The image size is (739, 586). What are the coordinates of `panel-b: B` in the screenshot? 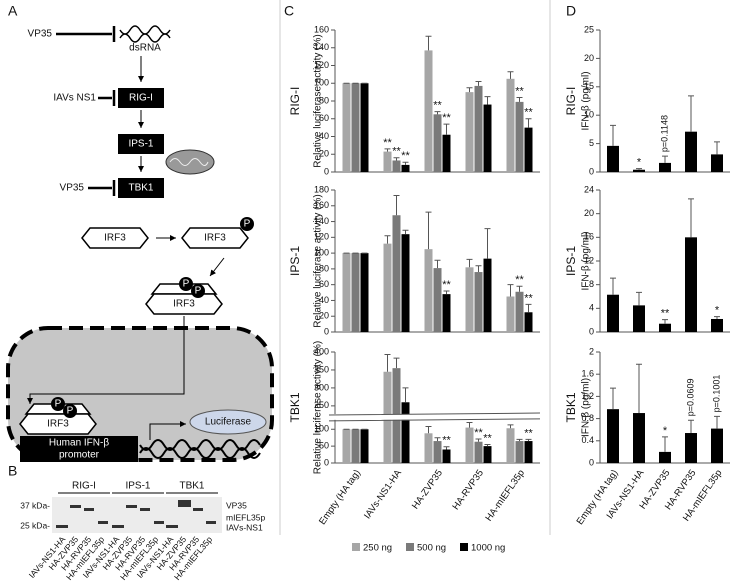 It's located at (115, 498).